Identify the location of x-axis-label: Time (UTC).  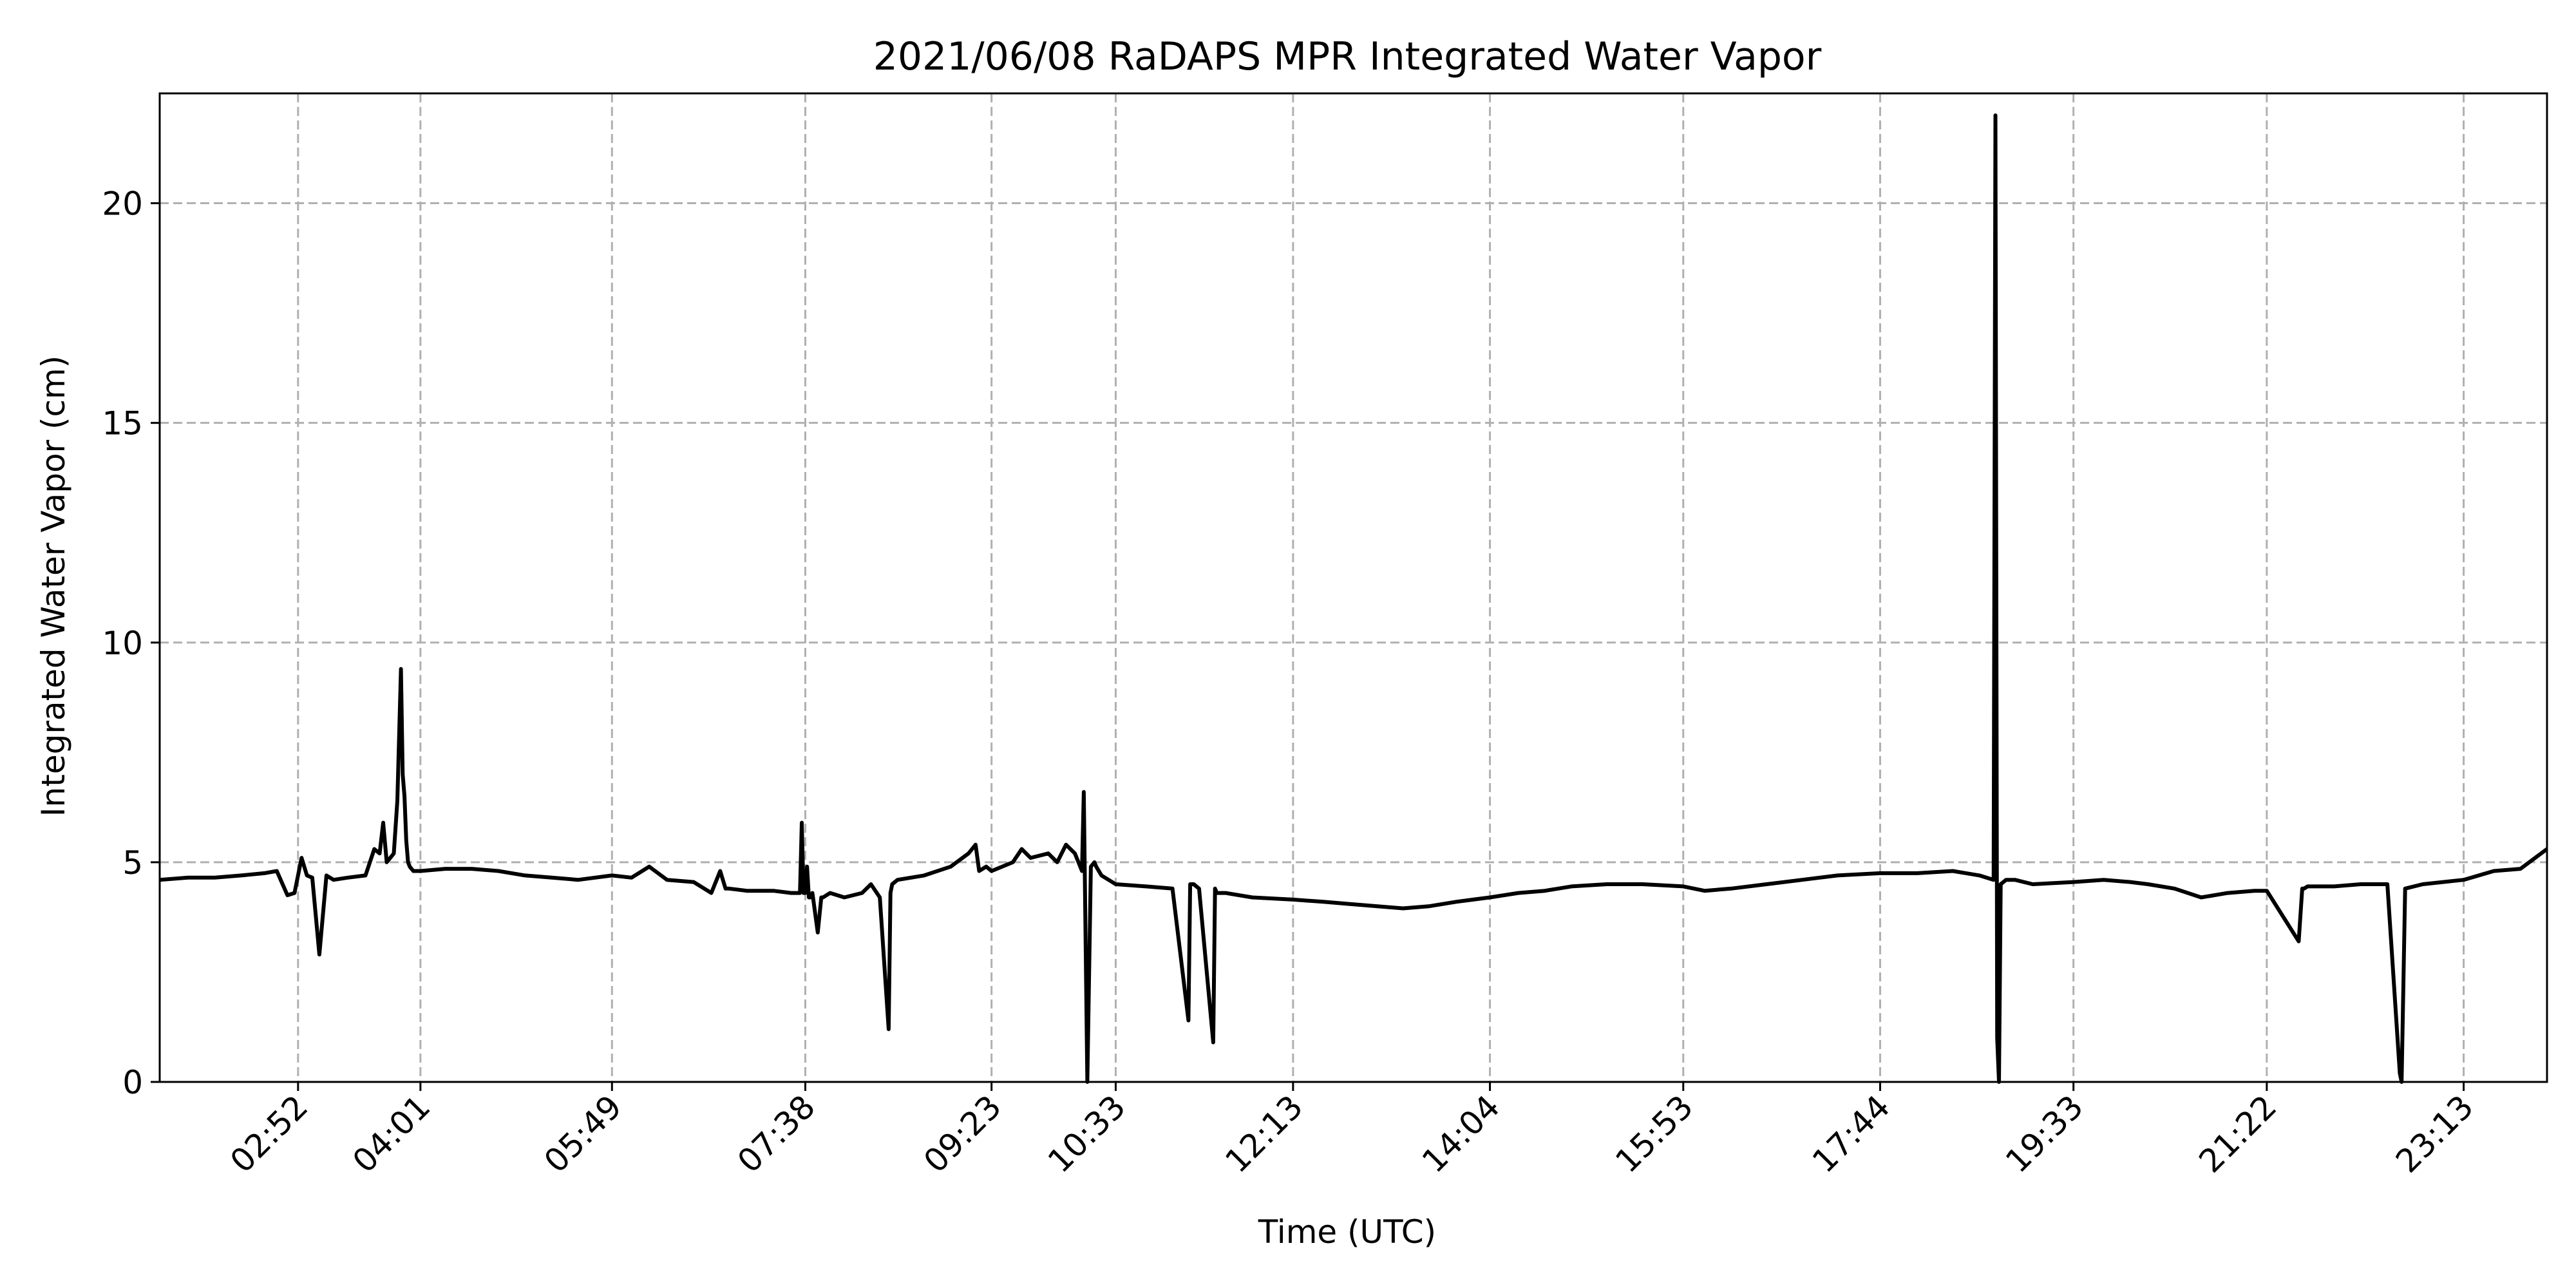
(1347, 1232).